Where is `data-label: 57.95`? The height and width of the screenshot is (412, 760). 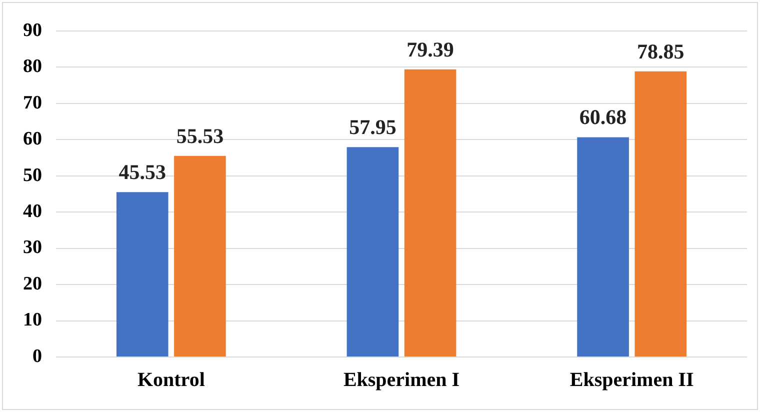 data-label: 57.95 is located at coordinates (372, 127).